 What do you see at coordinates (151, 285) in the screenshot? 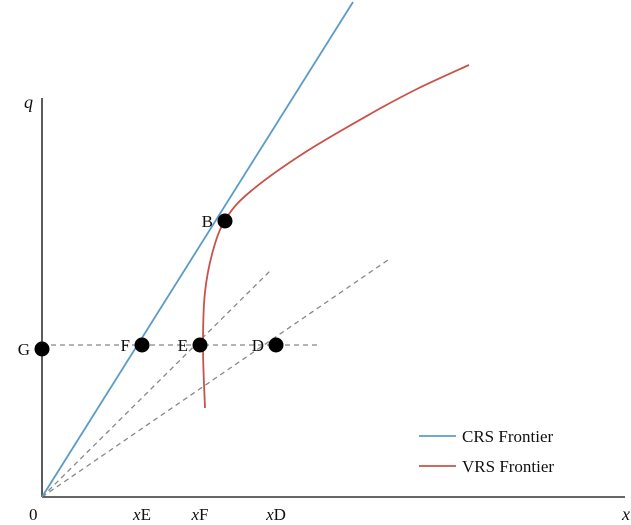
I see `data-points: G F E D B` at bounding box center [151, 285].